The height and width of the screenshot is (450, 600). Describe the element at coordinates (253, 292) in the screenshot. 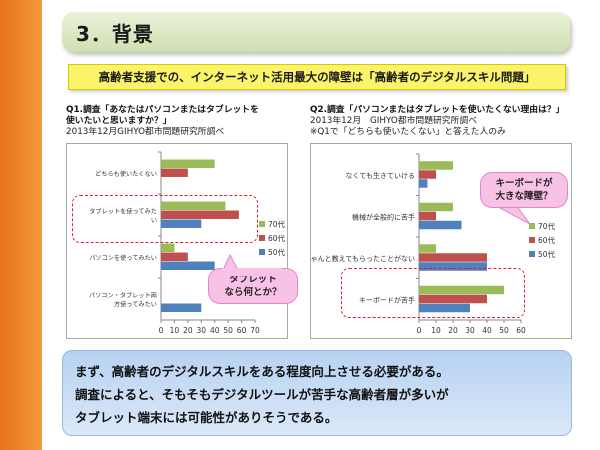

I see `q1-callout-line2: なら何とか？` at that location.